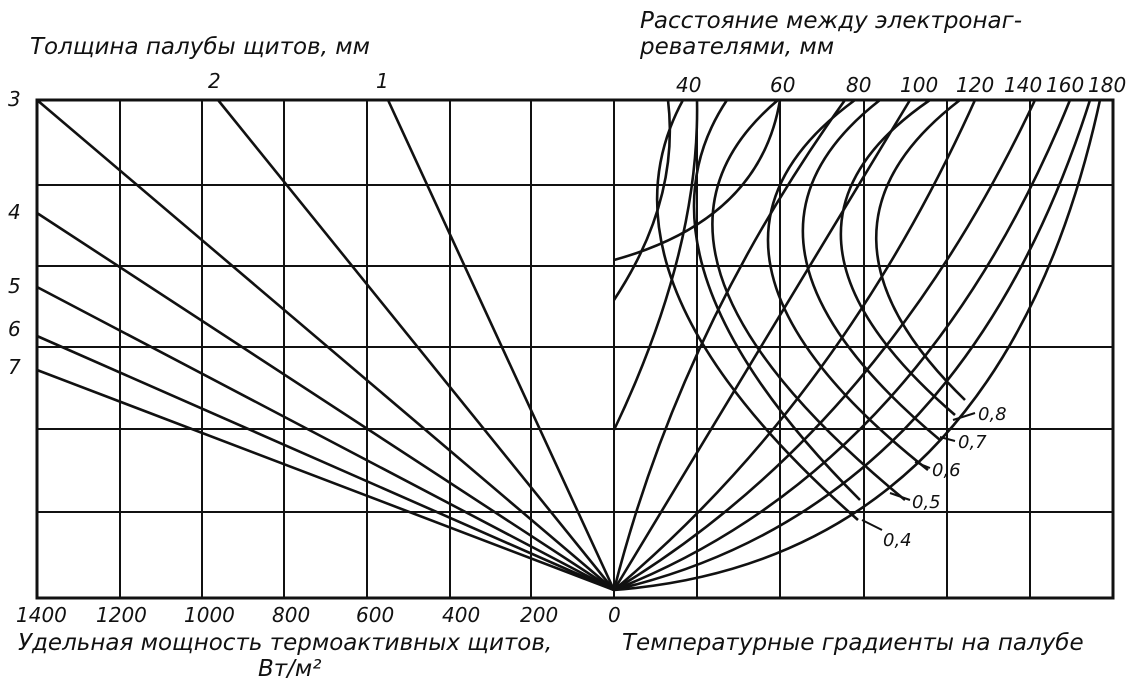 The height and width of the screenshot is (686, 1133). What do you see at coordinates (14, 212) in the screenshot?
I see `thickness-left-label-4: 4` at bounding box center [14, 212].